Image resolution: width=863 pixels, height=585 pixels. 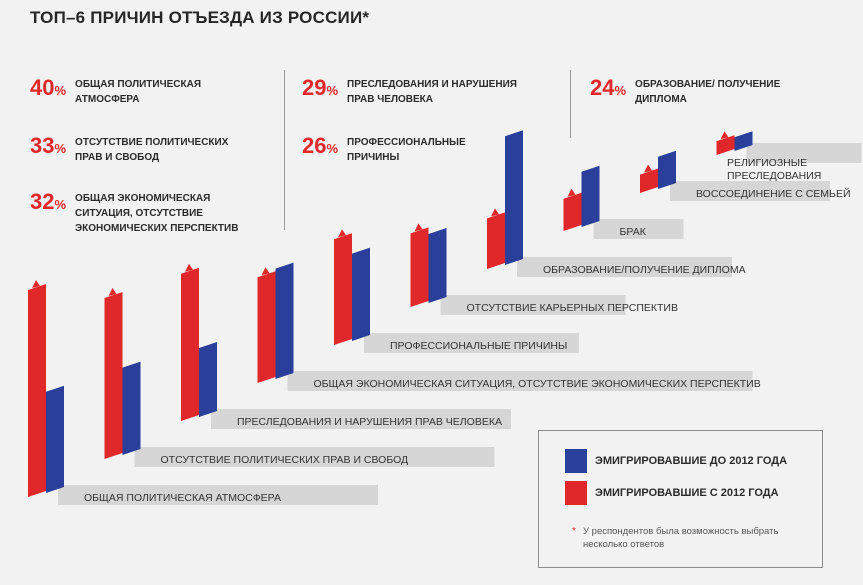 I want to click on top-reason-6: 24% ОБРАЗОВАНИЕ/ ПОЛУЧЕНИЕ ДИПЛОМА, so click(x=710, y=91).